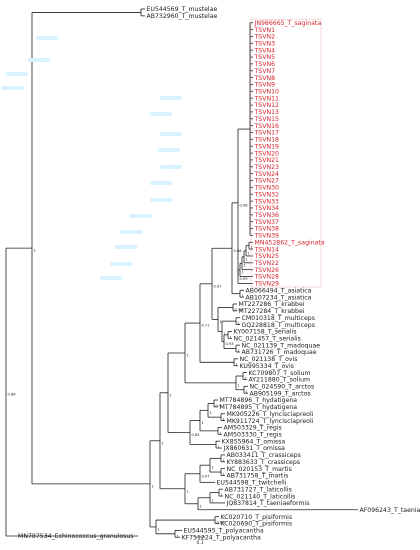 This screenshot has height=550, width=420. I want to click on support-value: 0.85, so click(196, 435).